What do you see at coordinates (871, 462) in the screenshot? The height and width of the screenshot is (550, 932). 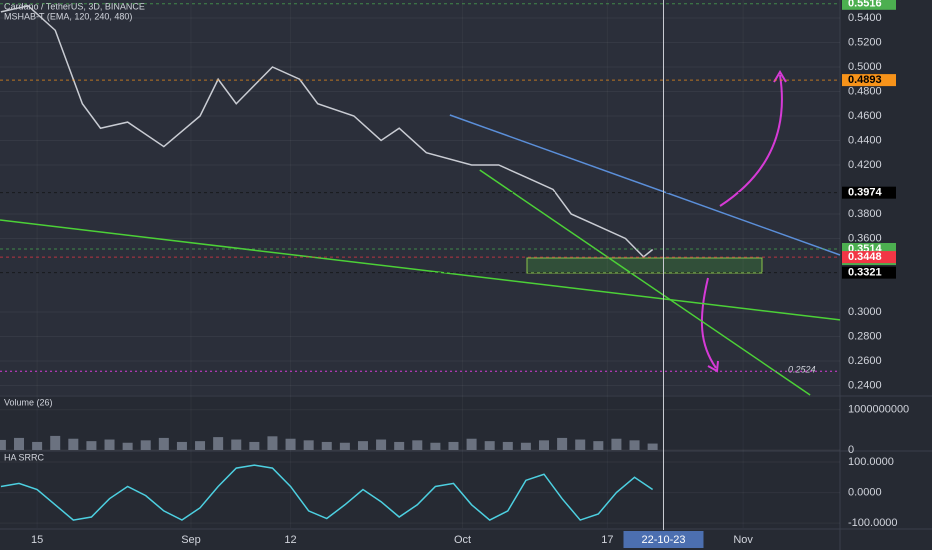 I see `y-tick-label: 100.0000` at bounding box center [871, 462].